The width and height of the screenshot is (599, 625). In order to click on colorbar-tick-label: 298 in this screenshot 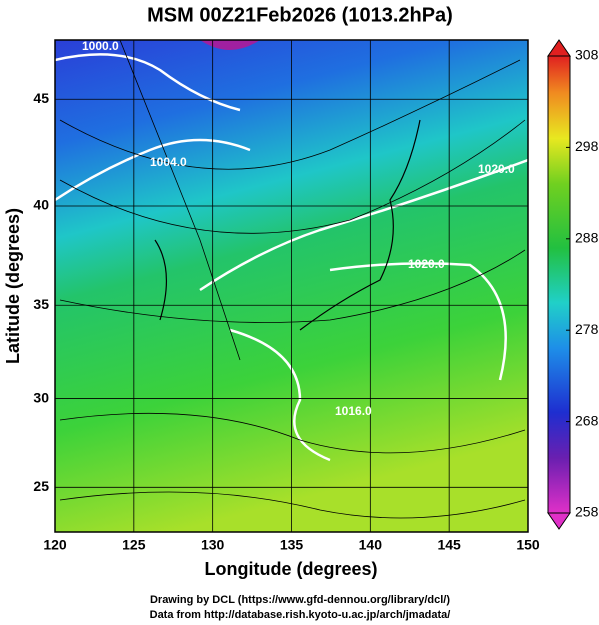, I will do `click(587, 146)`.